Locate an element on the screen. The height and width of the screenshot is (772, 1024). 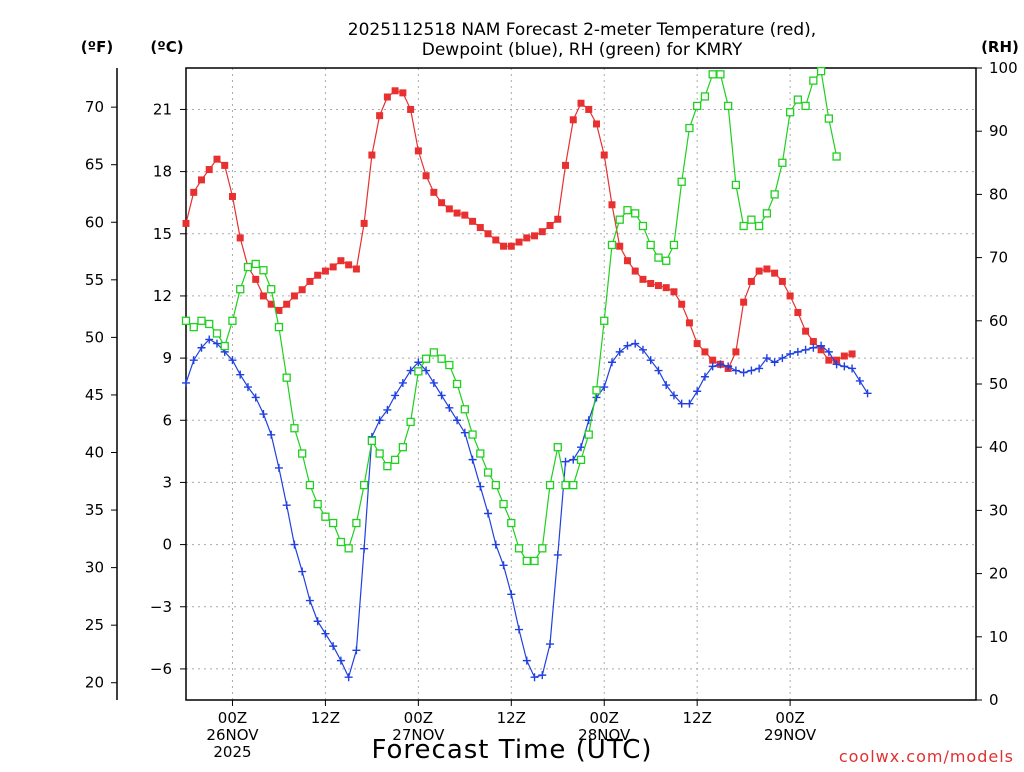
celsius-tick-label: −3 is located at coordinates (161, 607).